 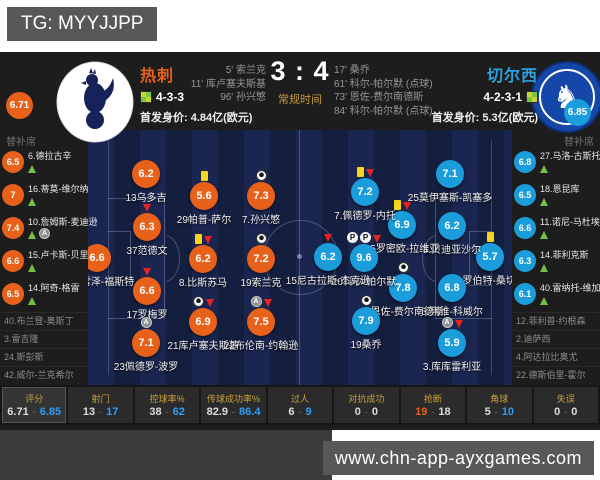 I want to click on bench-player-rating: 6.8, so click(x=525, y=162).